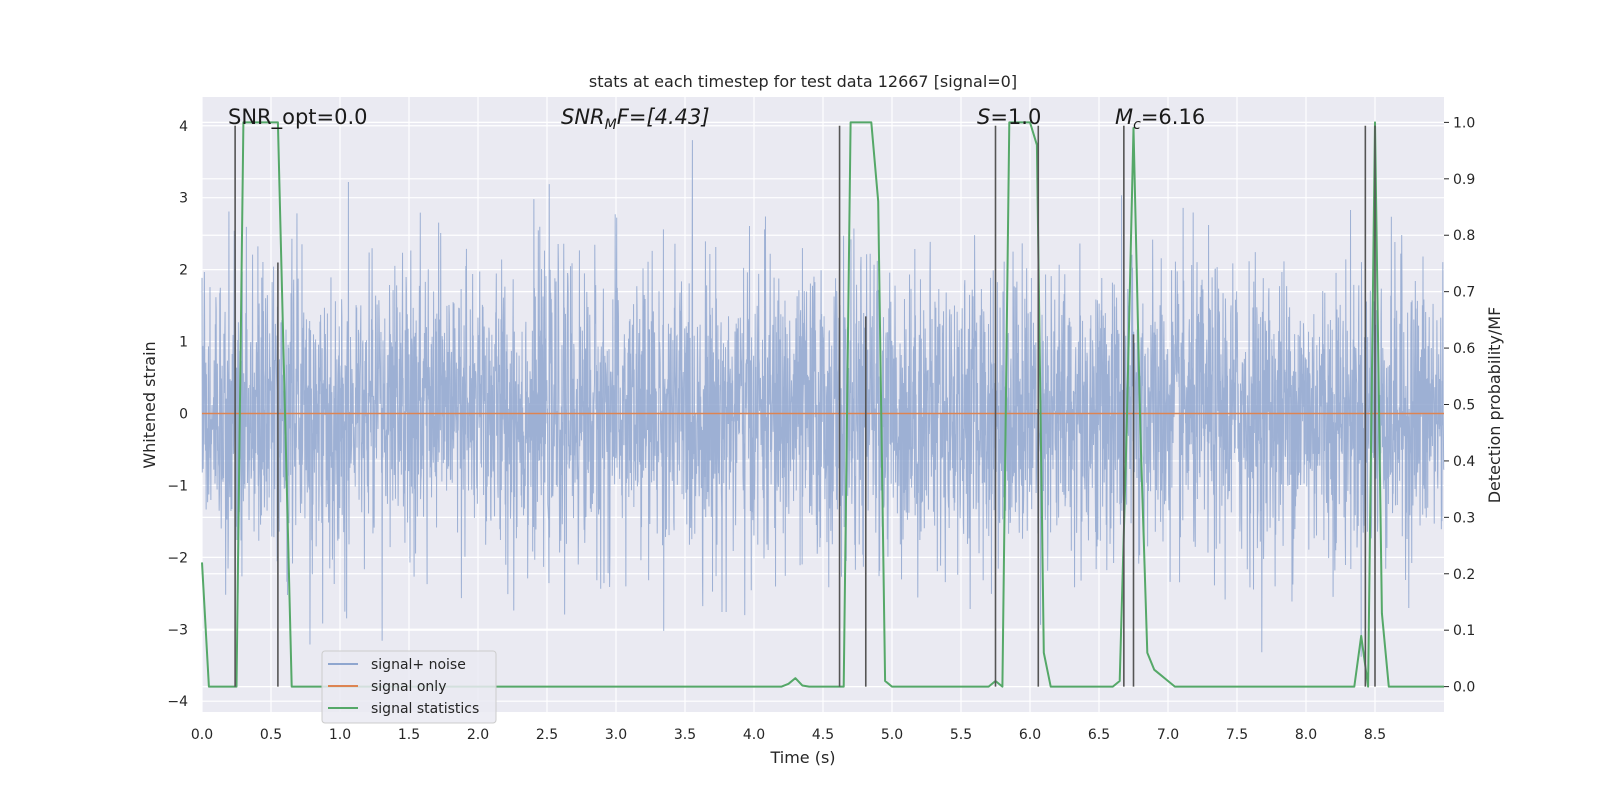 The image size is (1600, 800). I want to click on annotation-s-value: S=1.0, so click(1009, 117).